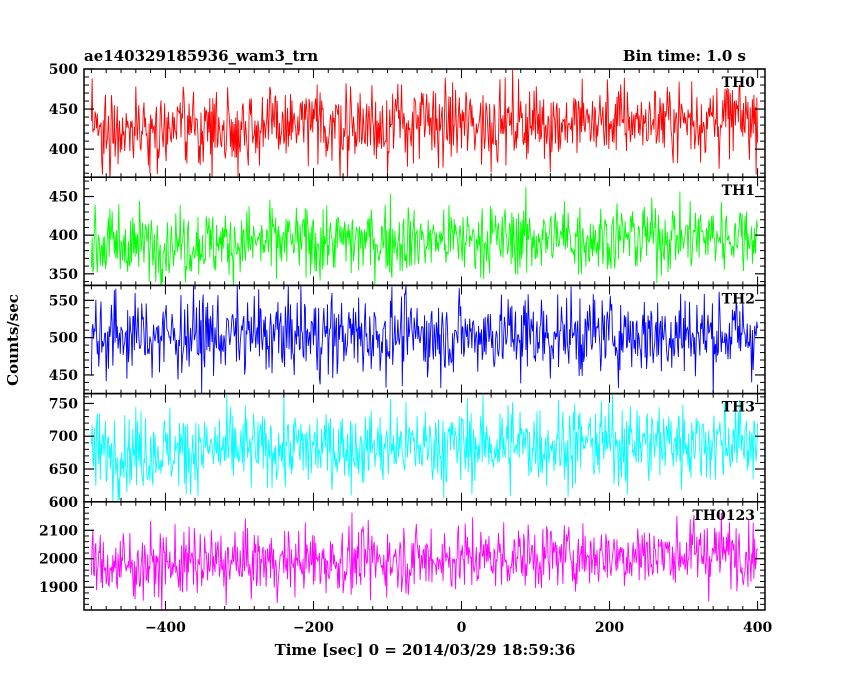 The width and height of the screenshot is (850, 680). Describe the element at coordinates (63, 437) in the screenshot. I see `y-tick-label: 700` at that location.